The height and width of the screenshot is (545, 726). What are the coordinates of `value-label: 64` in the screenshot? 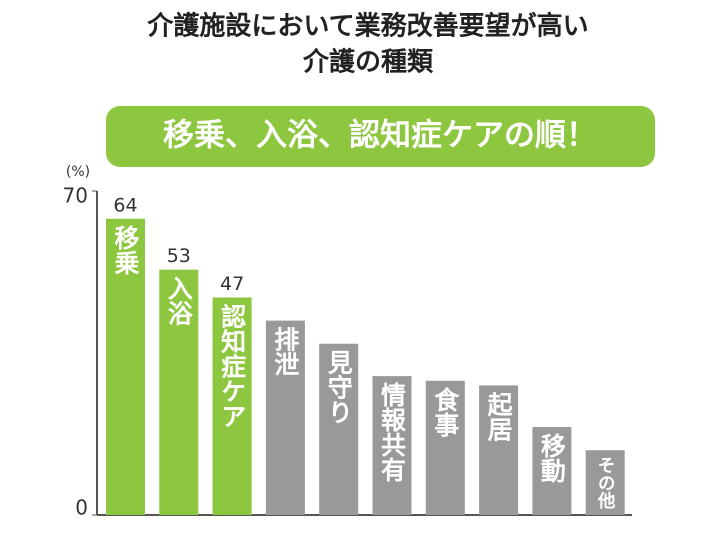 It's located at (125, 205).